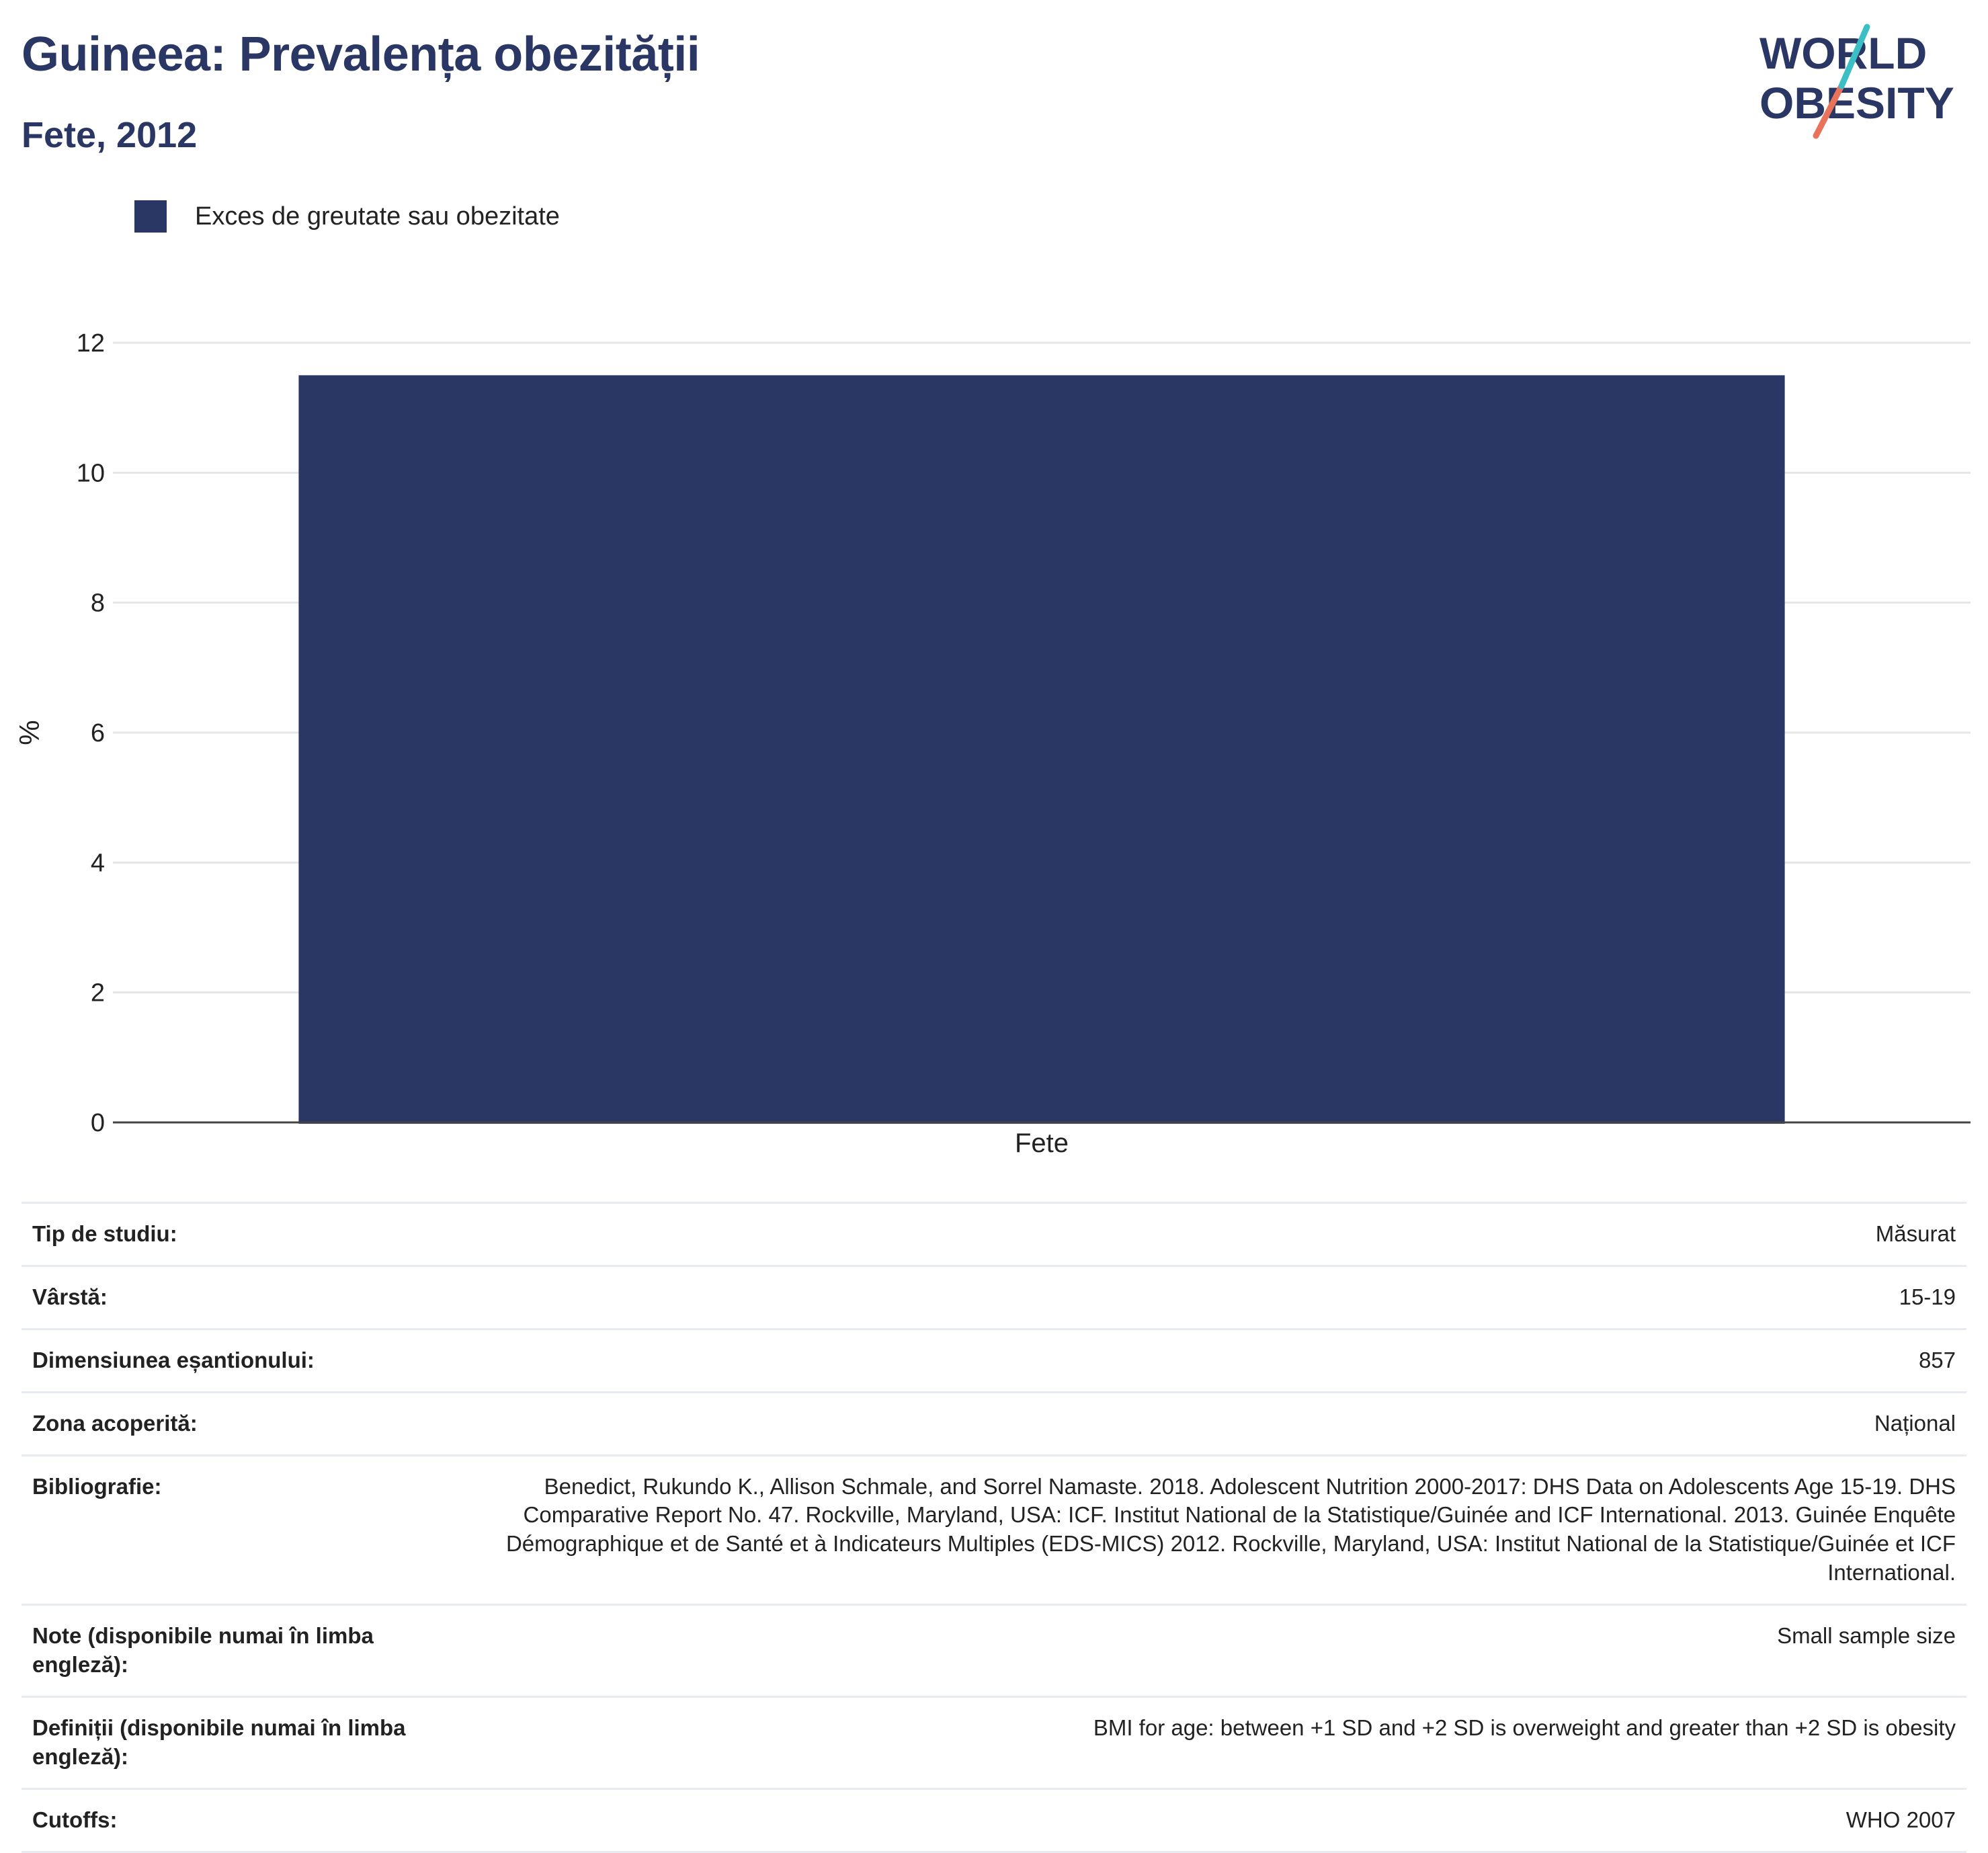 The image size is (1988, 1853). I want to click on info-key: Dimensiunea eșantionului:, so click(173, 1359).